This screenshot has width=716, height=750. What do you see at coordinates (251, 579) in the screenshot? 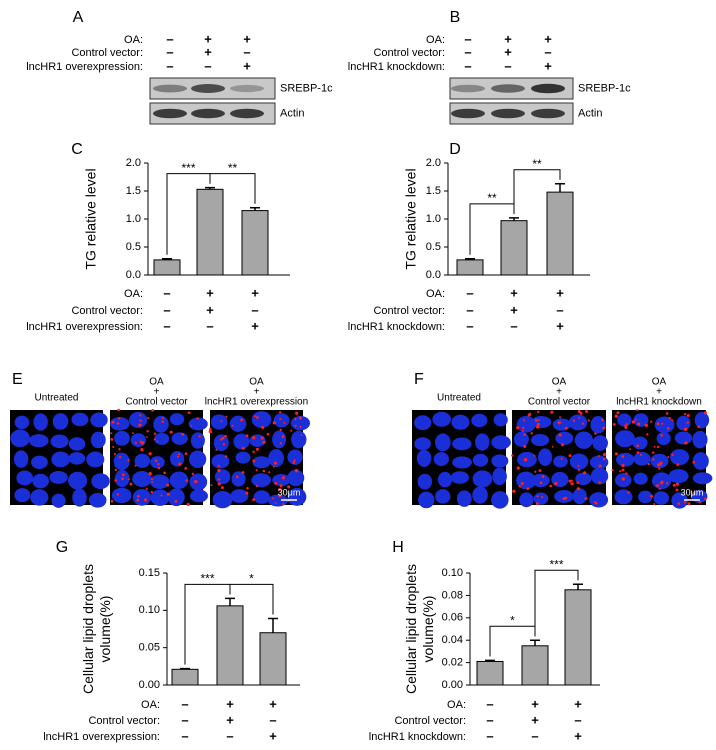
I see `significance-label: *` at bounding box center [251, 579].